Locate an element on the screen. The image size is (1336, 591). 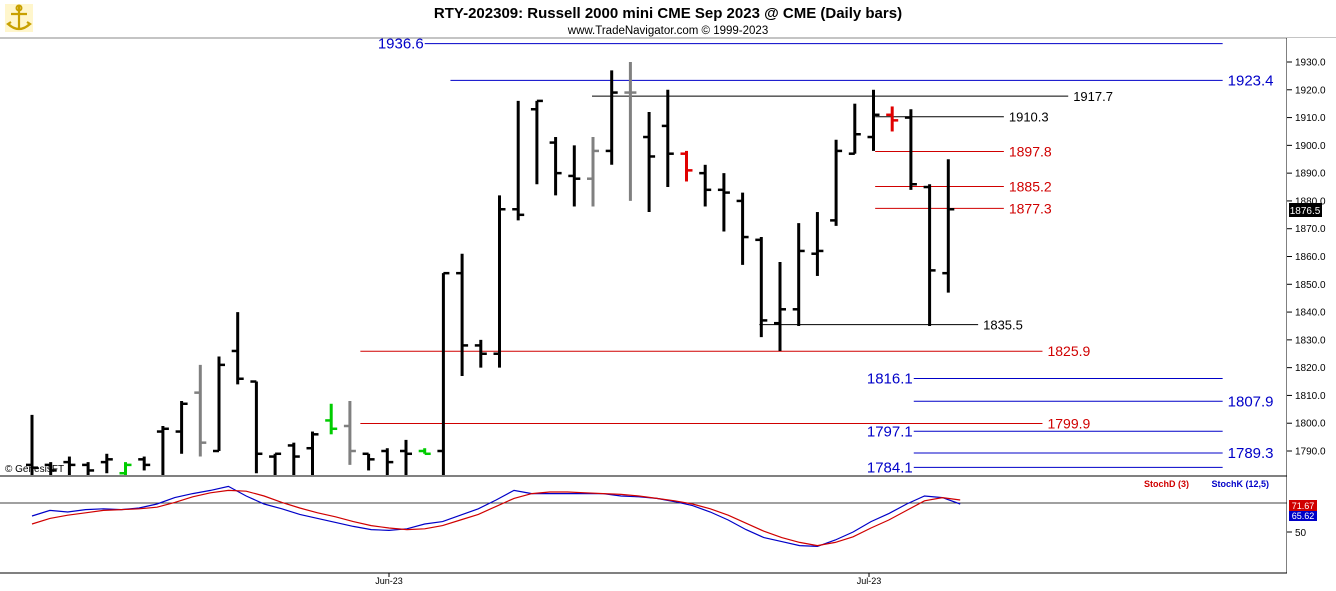
y-tick-label: 1850.0 is located at coordinates (1310, 285).